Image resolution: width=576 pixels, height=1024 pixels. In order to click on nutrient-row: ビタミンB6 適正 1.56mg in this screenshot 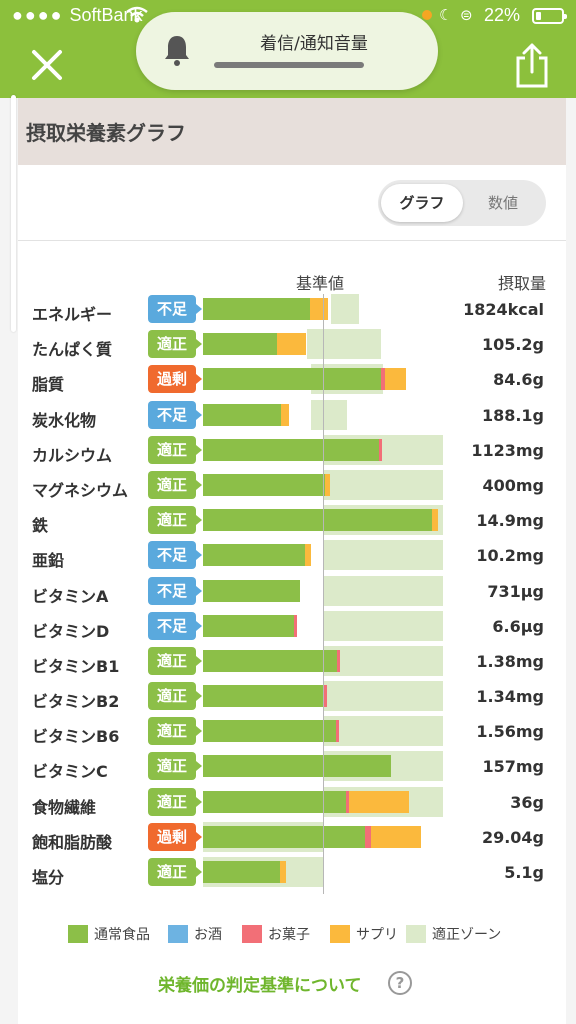, I will do `click(292, 735)`.